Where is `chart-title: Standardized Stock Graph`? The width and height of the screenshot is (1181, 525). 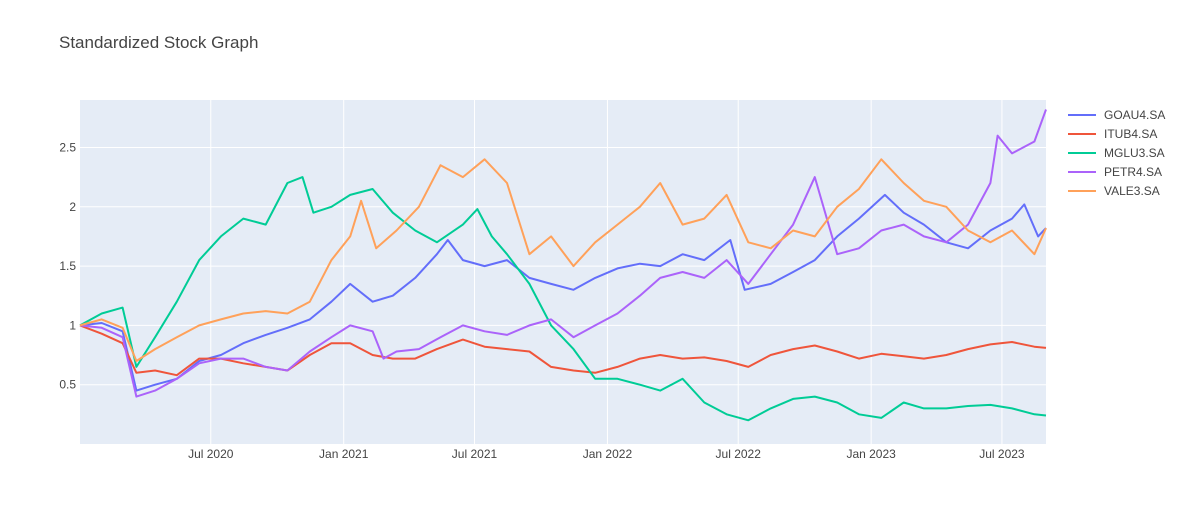 chart-title: Standardized Stock Graph is located at coordinates (159, 42).